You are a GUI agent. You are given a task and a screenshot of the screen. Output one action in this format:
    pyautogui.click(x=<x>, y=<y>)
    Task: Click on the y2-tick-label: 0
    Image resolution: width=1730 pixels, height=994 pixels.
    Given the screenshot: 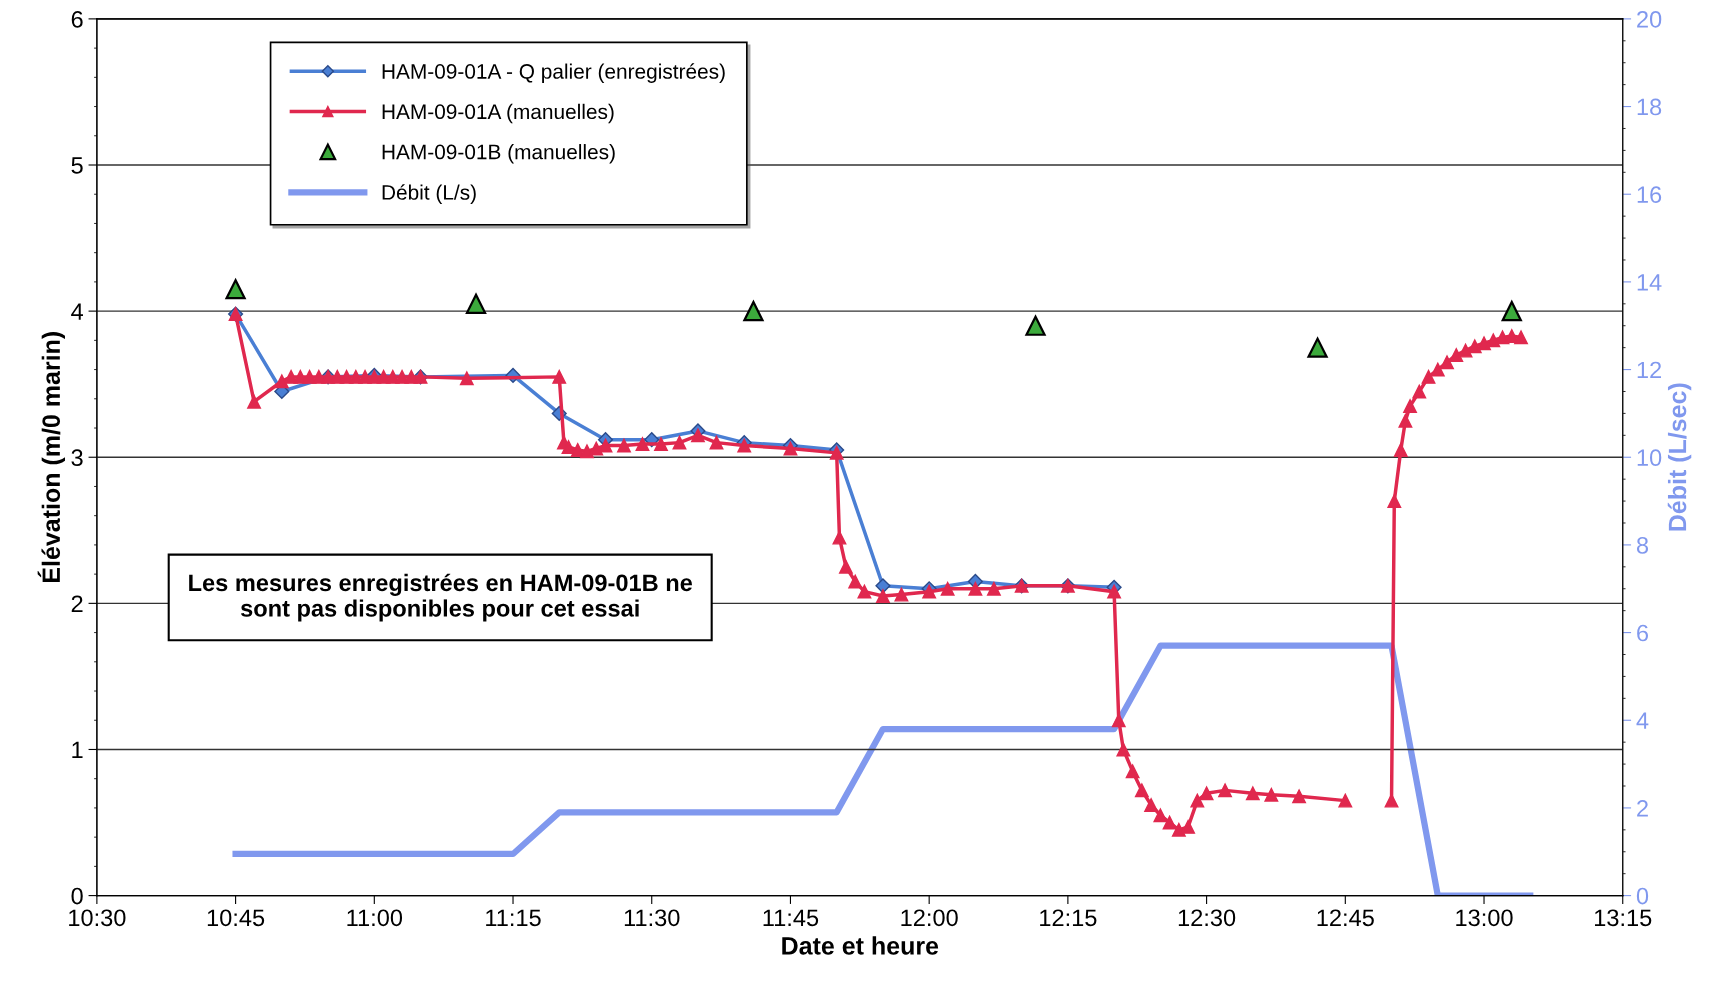 What is the action you would take?
    pyautogui.click(x=1642, y=896)
    